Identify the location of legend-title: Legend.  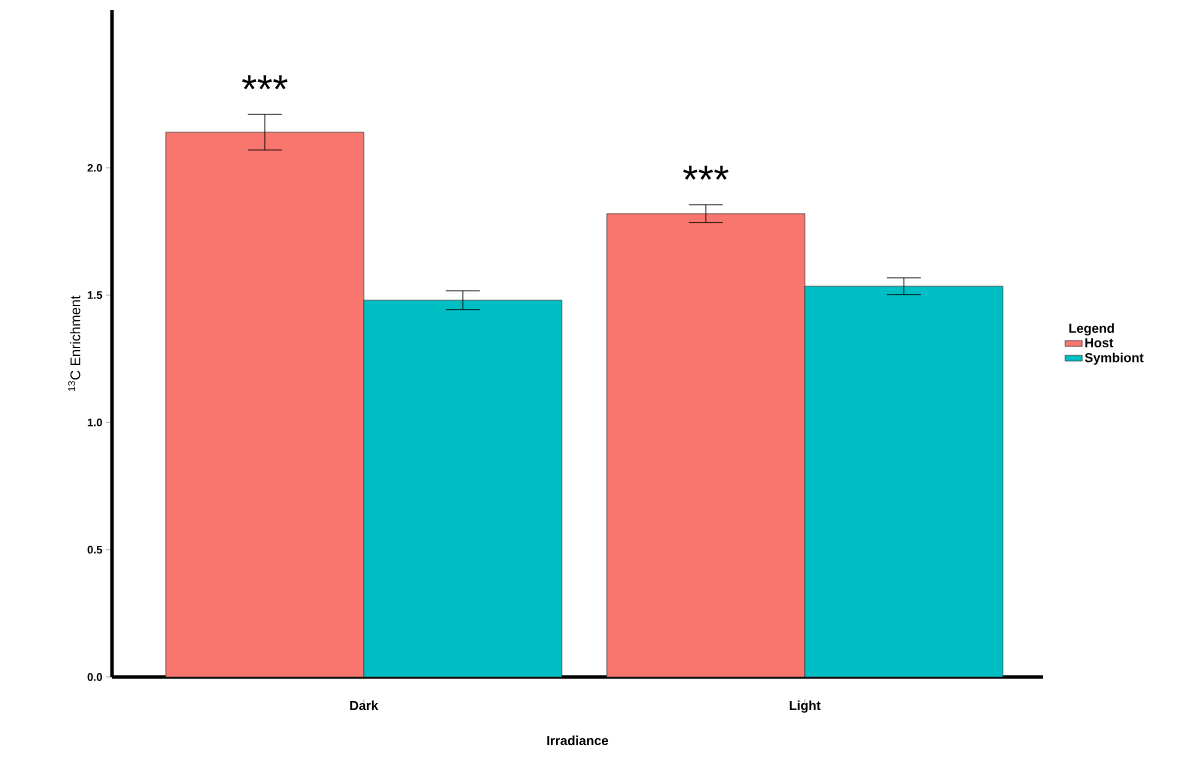
(1091, 329).